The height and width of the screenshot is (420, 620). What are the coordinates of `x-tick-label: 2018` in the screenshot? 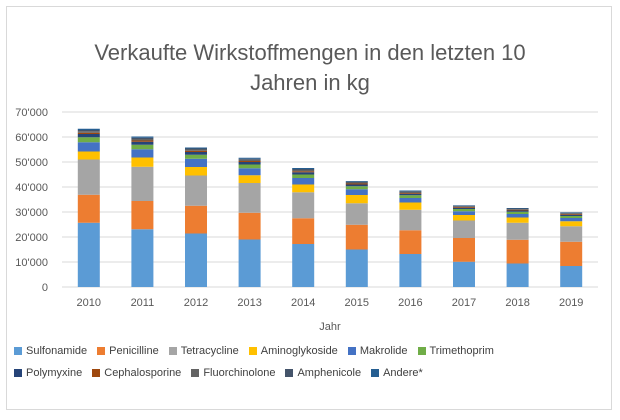 It's located at (517, 303).